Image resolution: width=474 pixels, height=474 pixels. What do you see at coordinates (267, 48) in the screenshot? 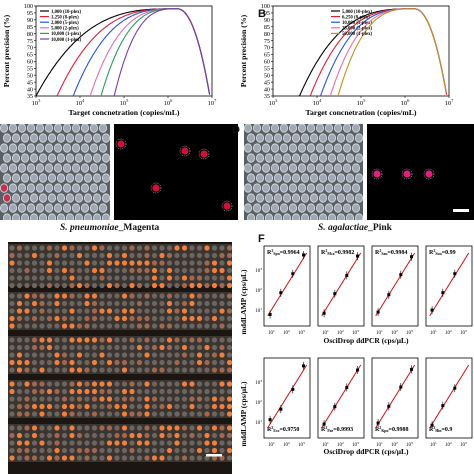
I see `y-tick-label: 70` at bounding box center [267, 48].